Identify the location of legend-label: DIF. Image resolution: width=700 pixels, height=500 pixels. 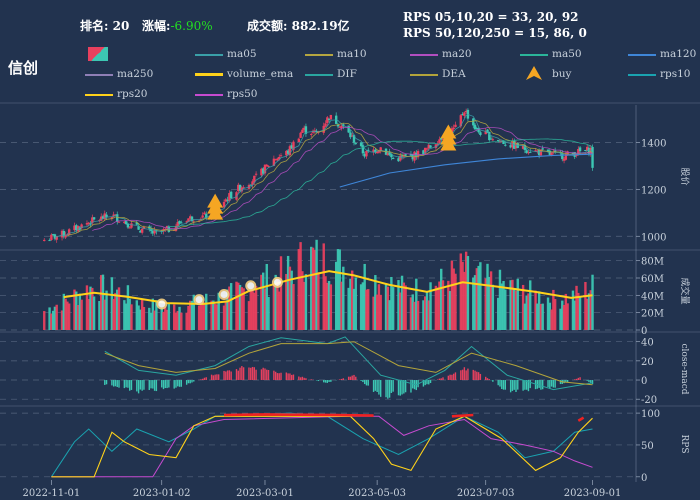
(347, 74).